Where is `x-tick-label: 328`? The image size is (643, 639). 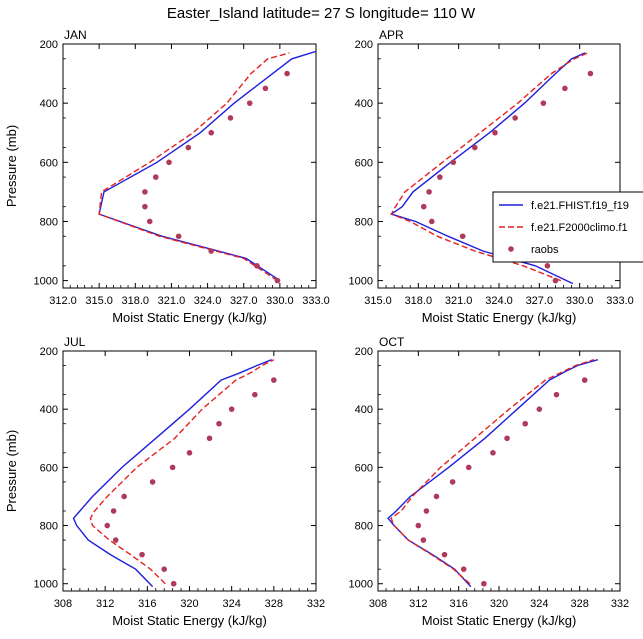
x-tick-label: 328 is located at coordinates (579, 604).